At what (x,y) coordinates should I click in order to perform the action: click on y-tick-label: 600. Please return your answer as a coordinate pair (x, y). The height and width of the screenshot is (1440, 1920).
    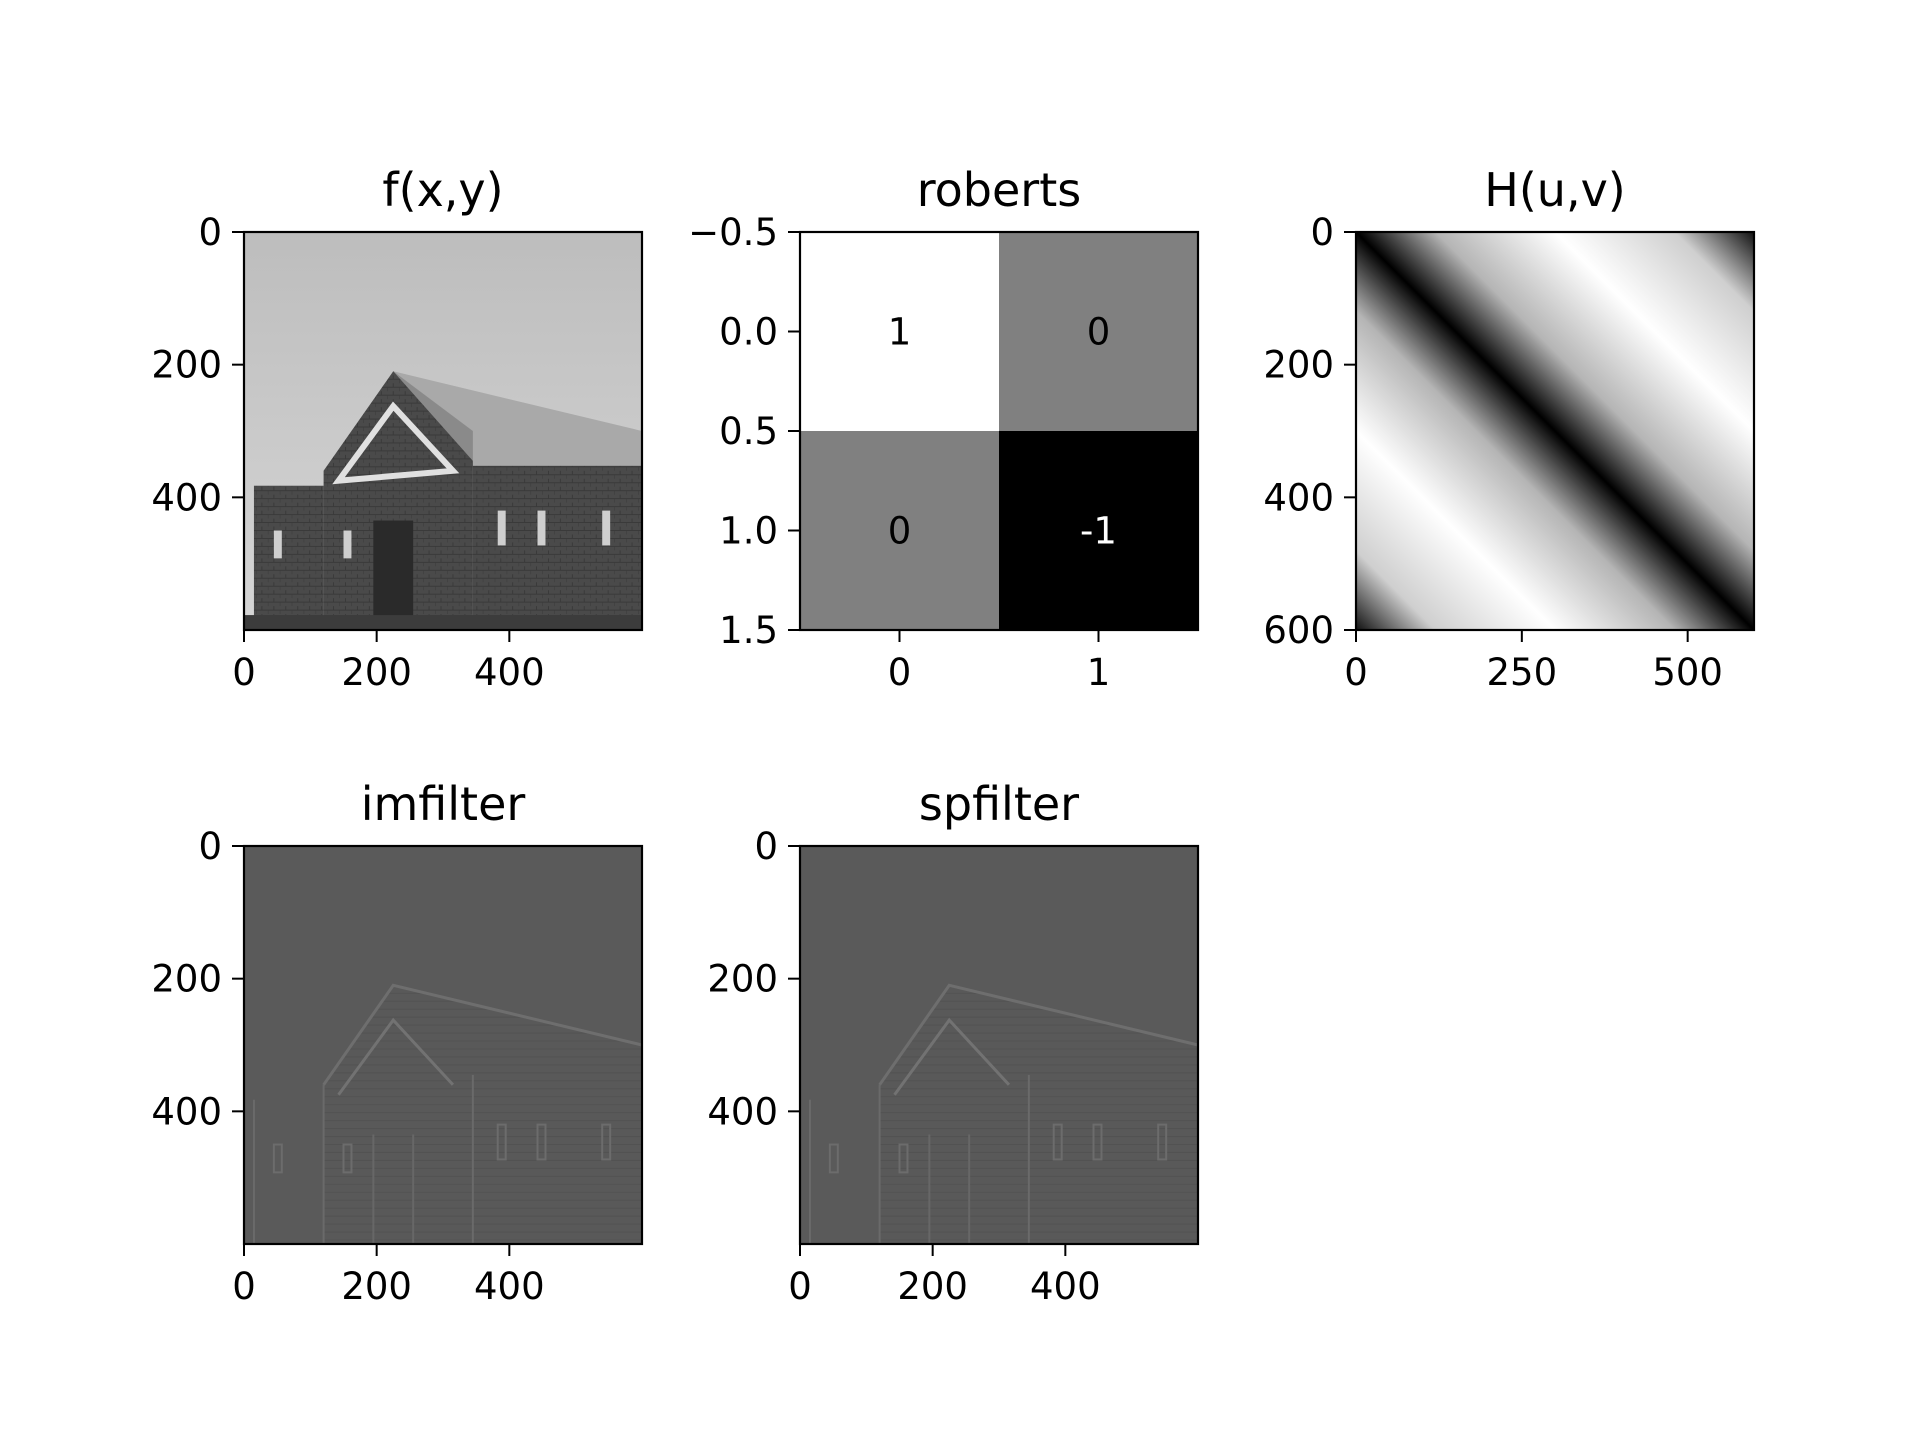
    Looking at the image, I should click on (1298, 630).